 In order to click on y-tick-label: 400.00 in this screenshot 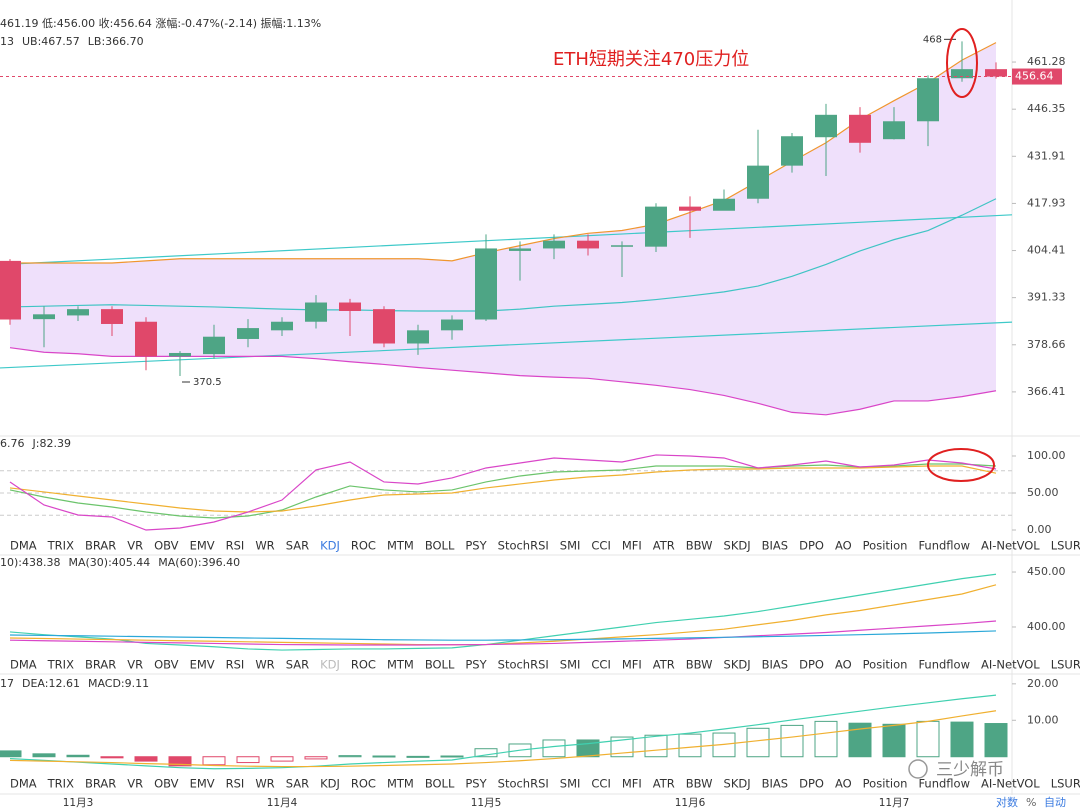, I will do `click(1046, 626)`.